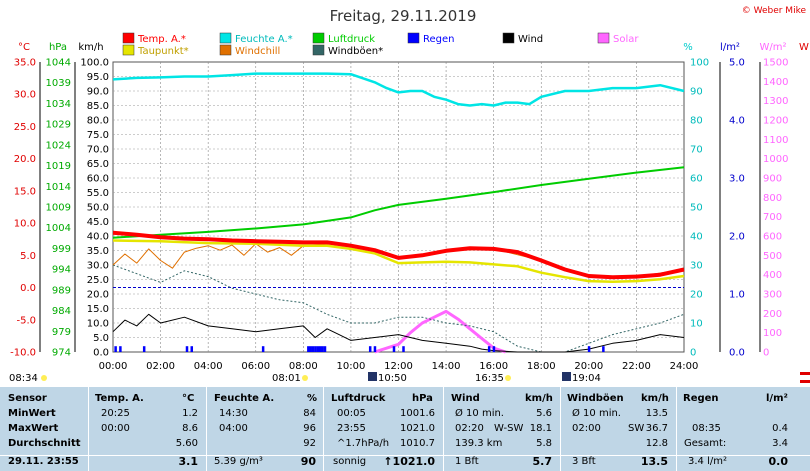 Image resolution: width=810 pixels, height=471 pixels. What do you see at coordinates (636, 428) in the screenshot?
I see `max-gust-dir: SW` at bounding box center [636, 428].